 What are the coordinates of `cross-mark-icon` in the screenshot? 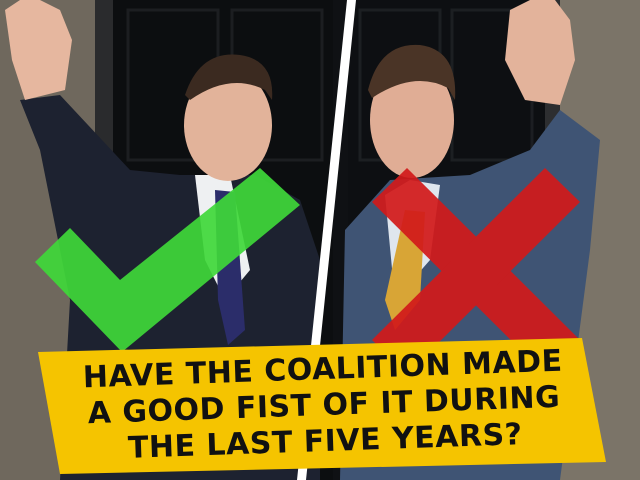 It's located at (476, 271).